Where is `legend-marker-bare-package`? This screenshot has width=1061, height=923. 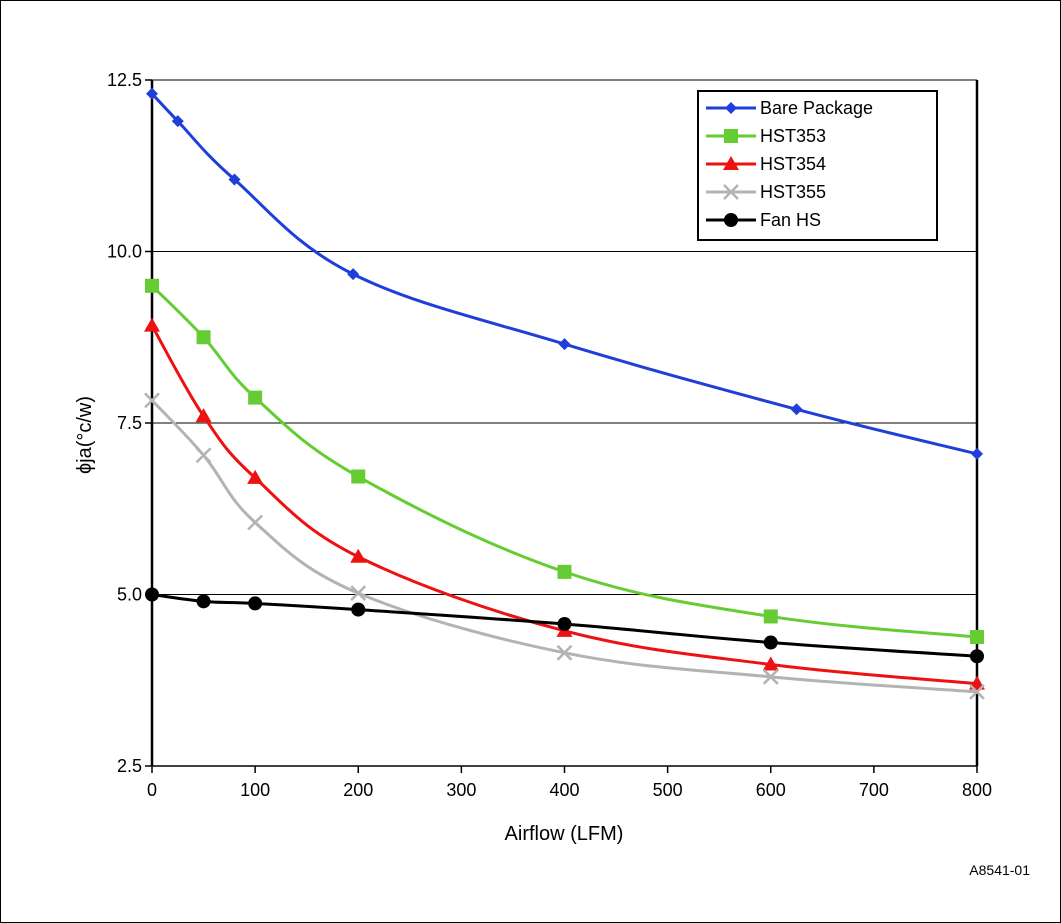
legend-marker-bare-package is located at coordinates (731, 108).